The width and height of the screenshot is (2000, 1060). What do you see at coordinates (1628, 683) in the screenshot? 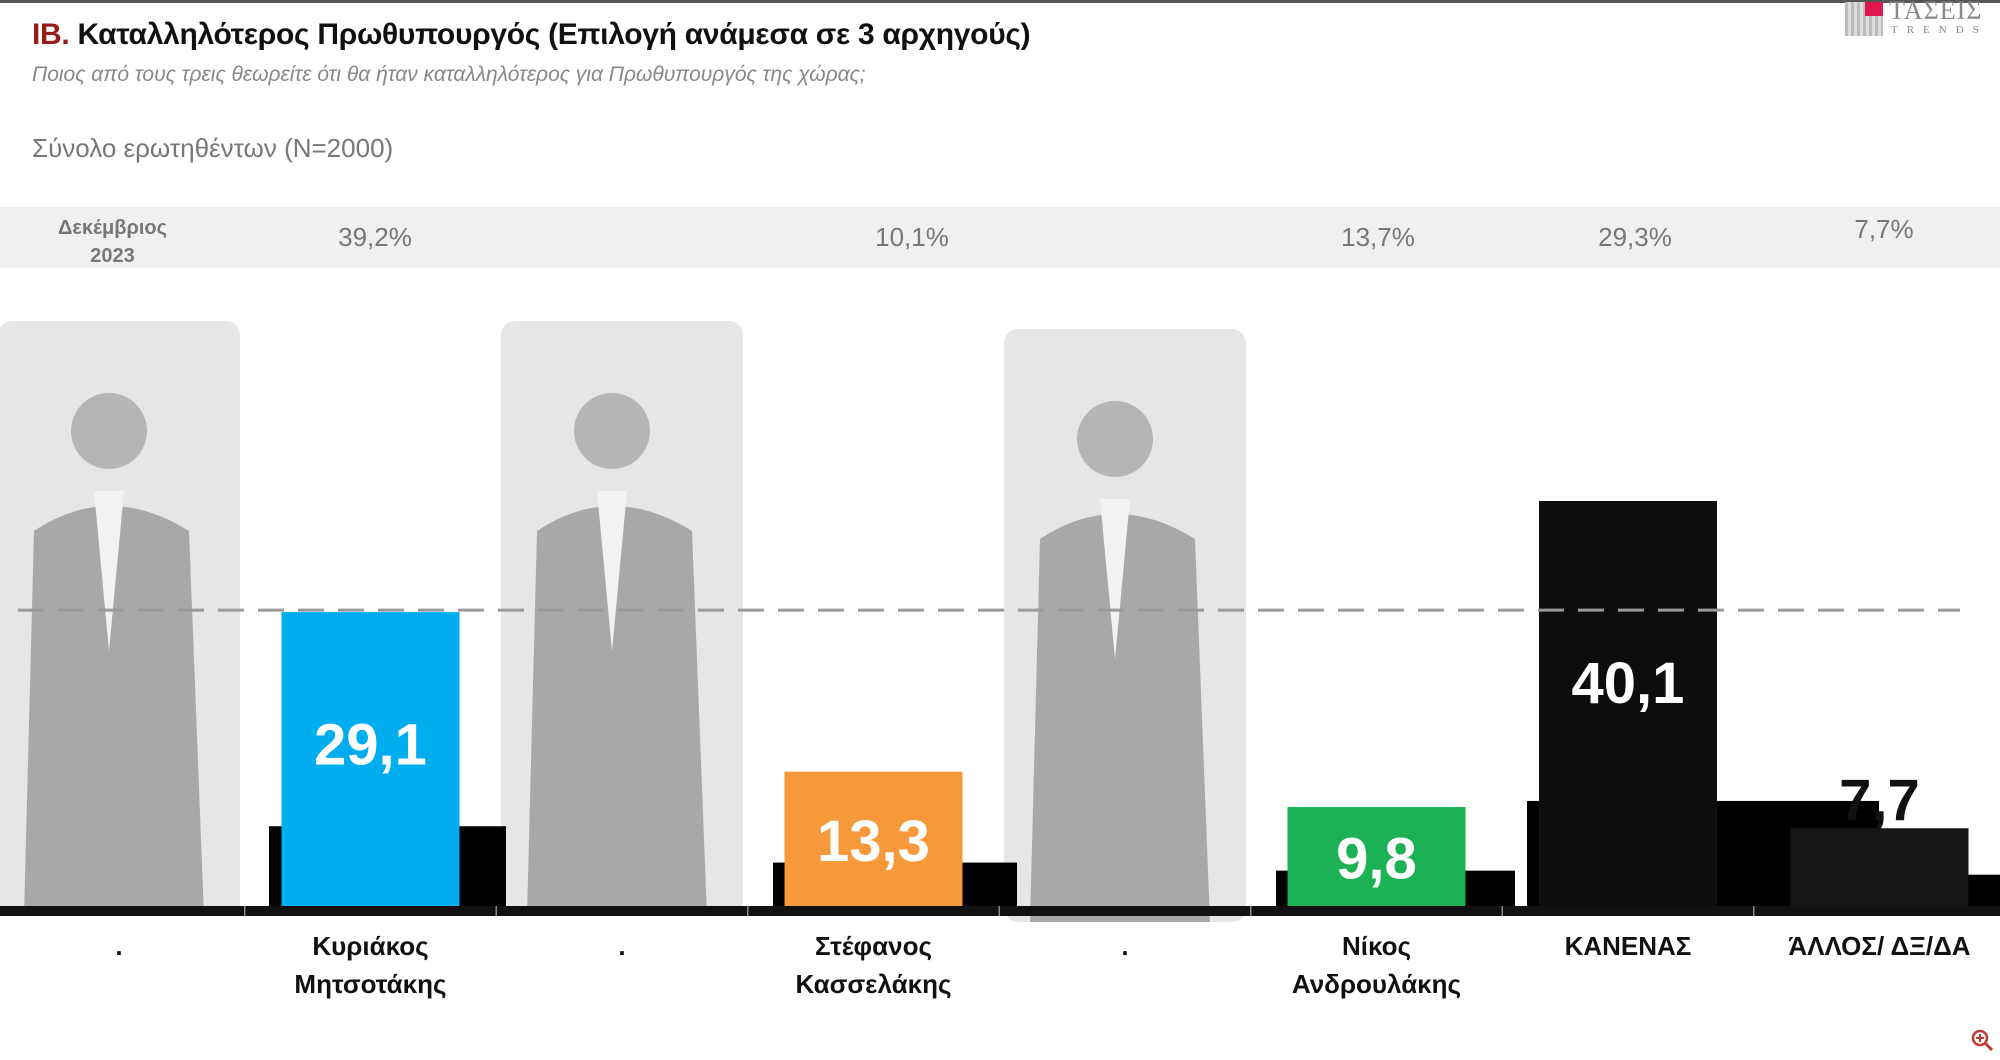
I see `bar-value-label: 40,1` at bounding box center [1628, 683].